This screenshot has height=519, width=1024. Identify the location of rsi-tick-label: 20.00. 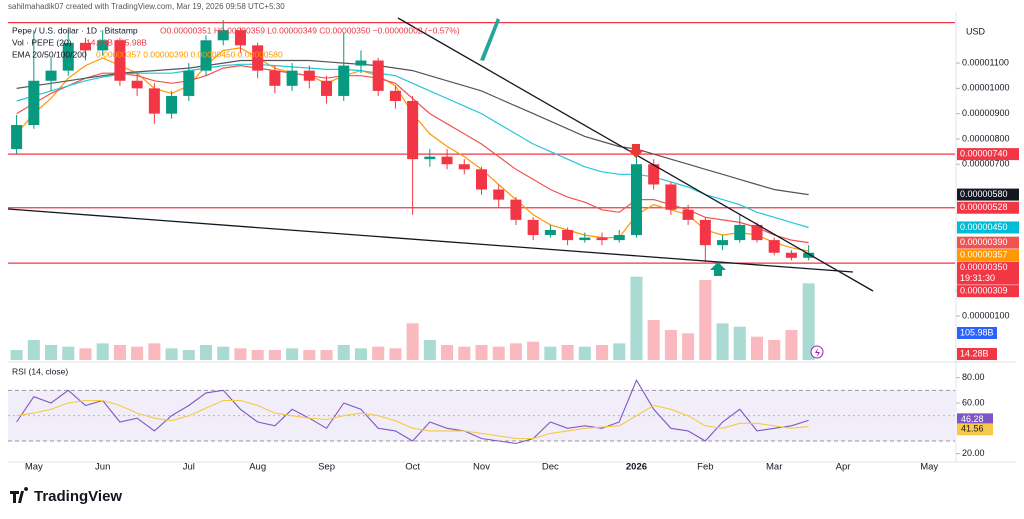
(973, 453).